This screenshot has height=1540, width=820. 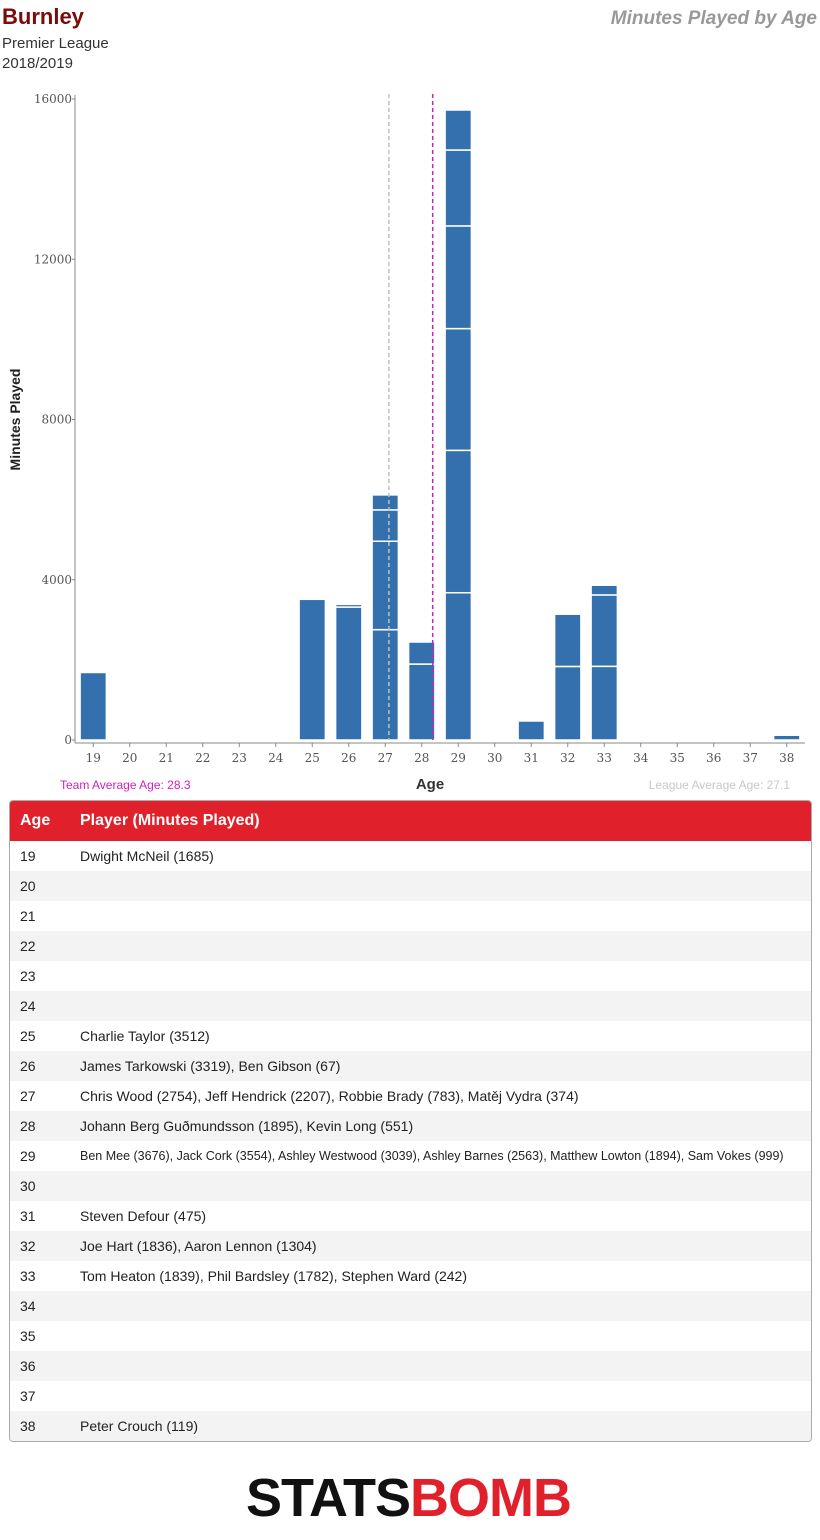 What do you see at coordinates (410, 1246) in the screenshot?
I see `table-row: 32 Joe Hart (1836), Aaron Lennon (1304)` at bounding box center [410, 1246].